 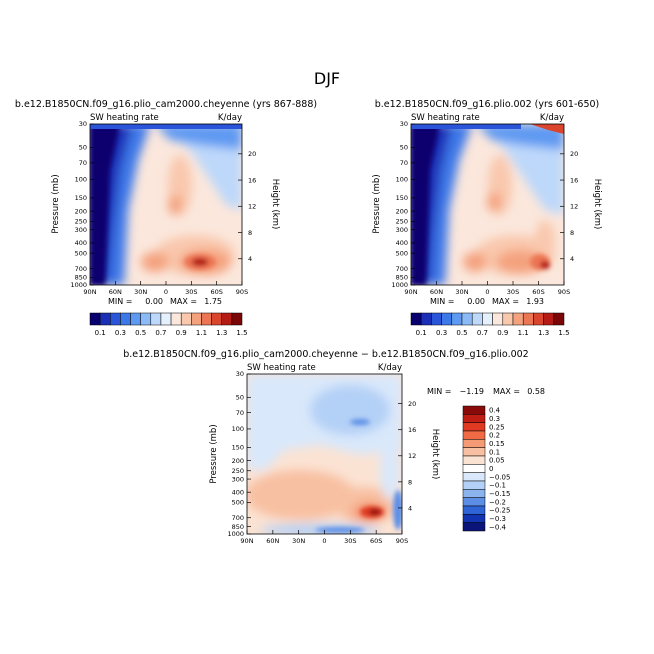 What do you see at coordinates (120, 301) in the screenshot?
I see `panel-a-min-label: MIN =` at bounding box center [120, 301].